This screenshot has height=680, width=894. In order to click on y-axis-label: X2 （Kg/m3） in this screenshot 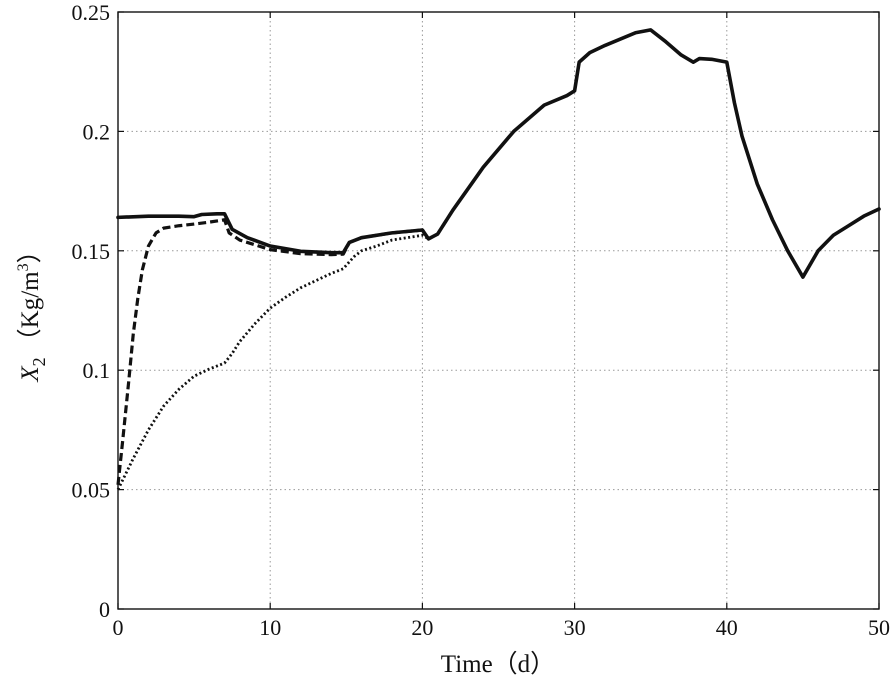, I will do `click(32, 310)`.